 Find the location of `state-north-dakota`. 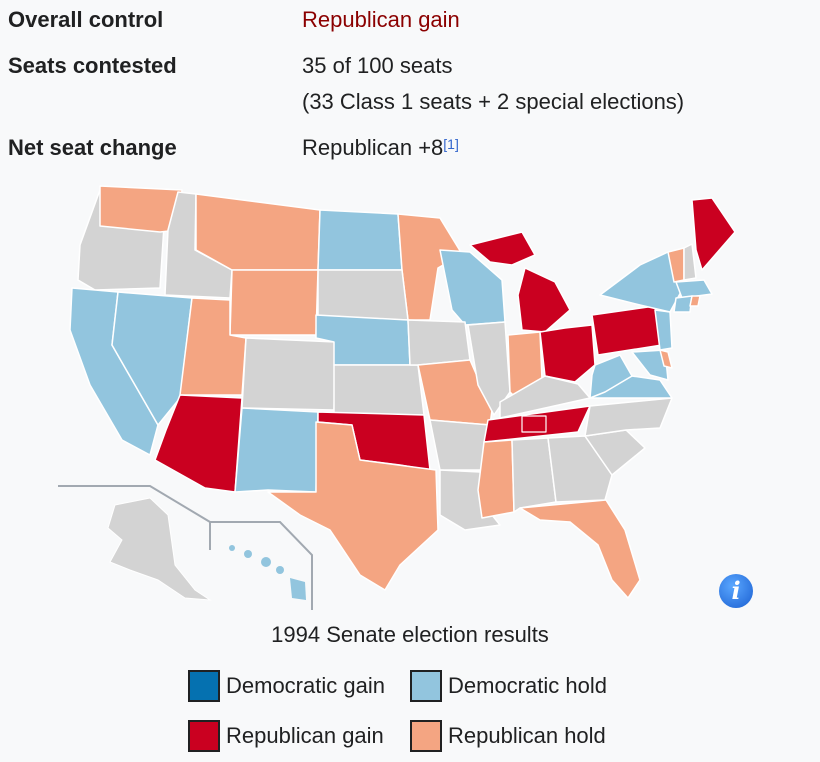

state-north-dakota is located at coordinates (360, 240).